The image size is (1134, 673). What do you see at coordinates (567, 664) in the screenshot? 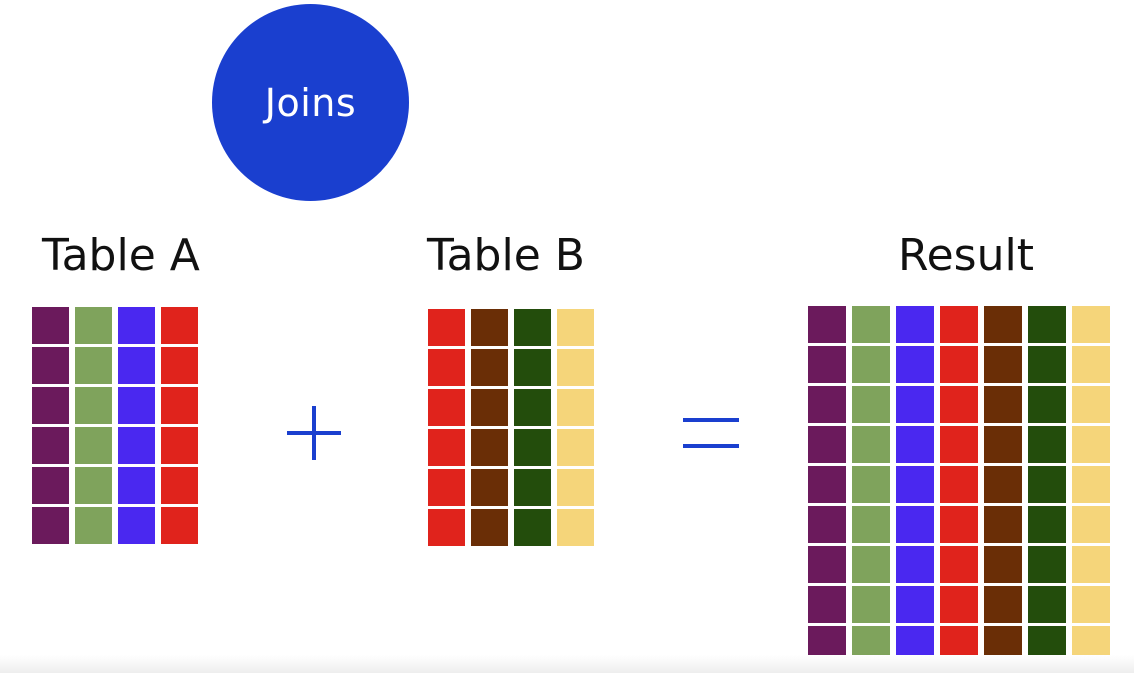
I see `bottom-edge` at bounding box center [567, 664].